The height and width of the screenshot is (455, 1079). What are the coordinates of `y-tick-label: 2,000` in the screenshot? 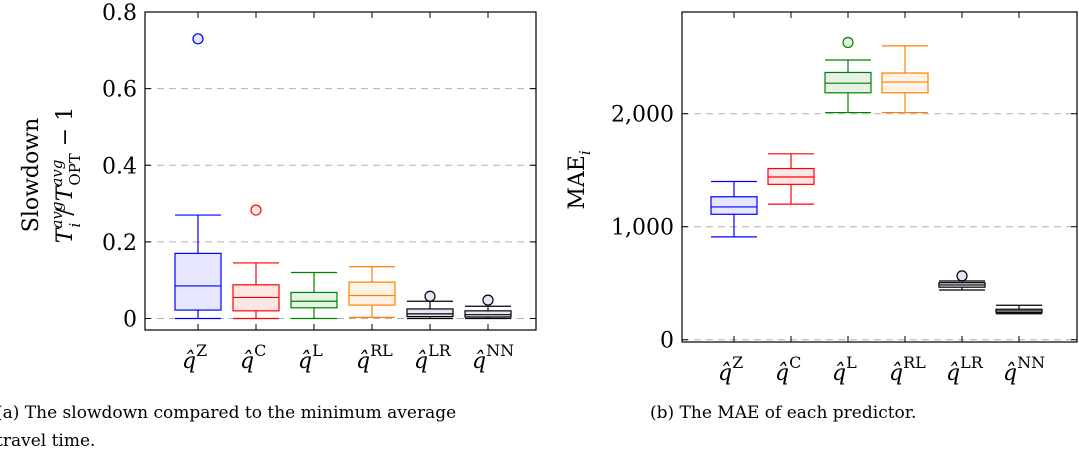 It's located at (642, 115).